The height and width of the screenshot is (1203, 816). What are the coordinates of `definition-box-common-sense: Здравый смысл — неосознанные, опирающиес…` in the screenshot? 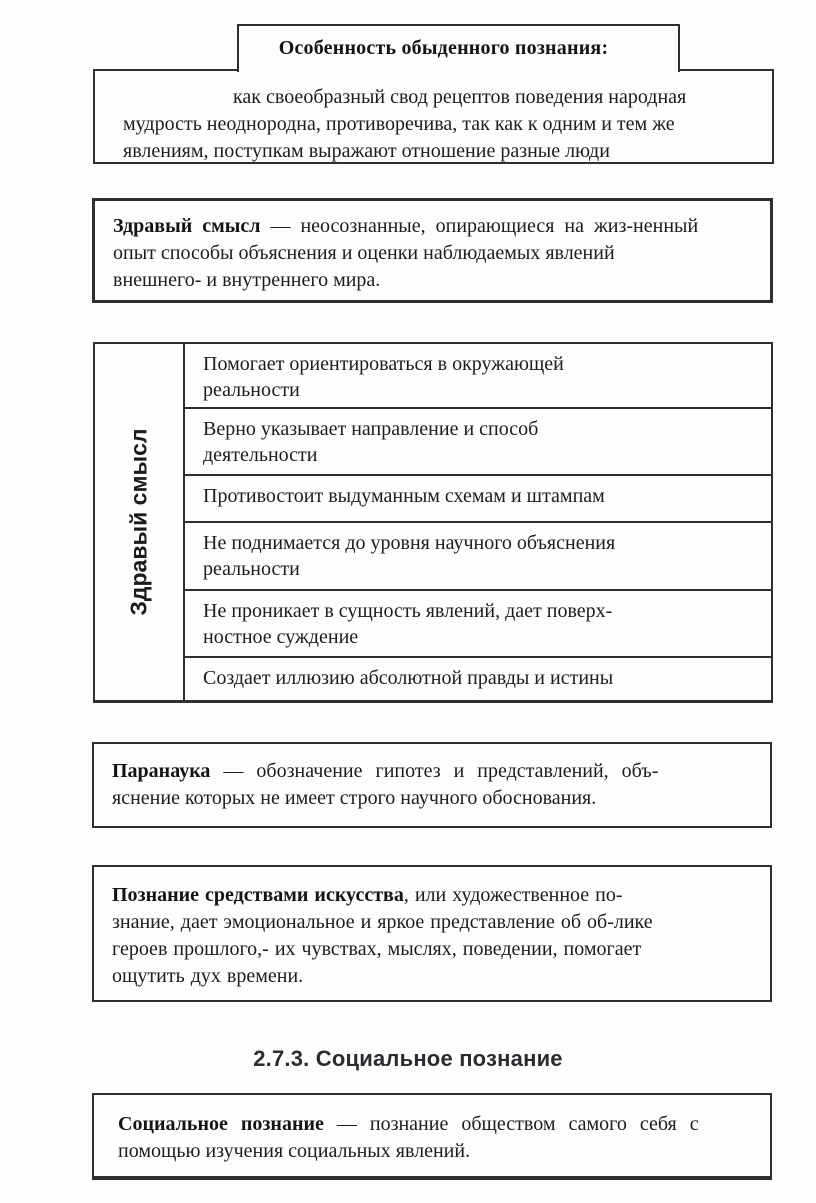 It's located at (432, 250).